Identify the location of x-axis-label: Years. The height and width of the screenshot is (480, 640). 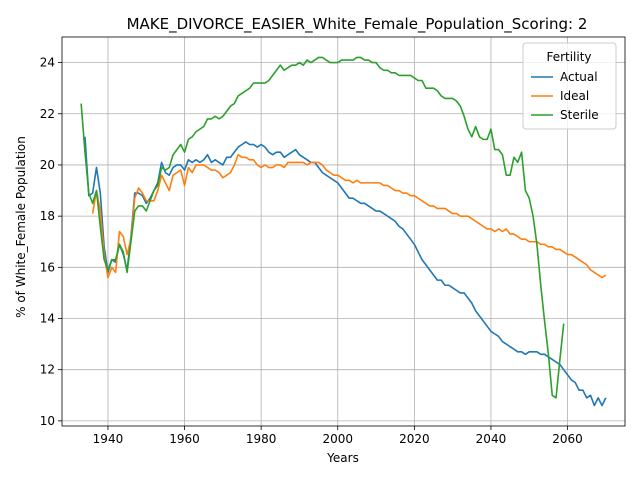
(342, 458).